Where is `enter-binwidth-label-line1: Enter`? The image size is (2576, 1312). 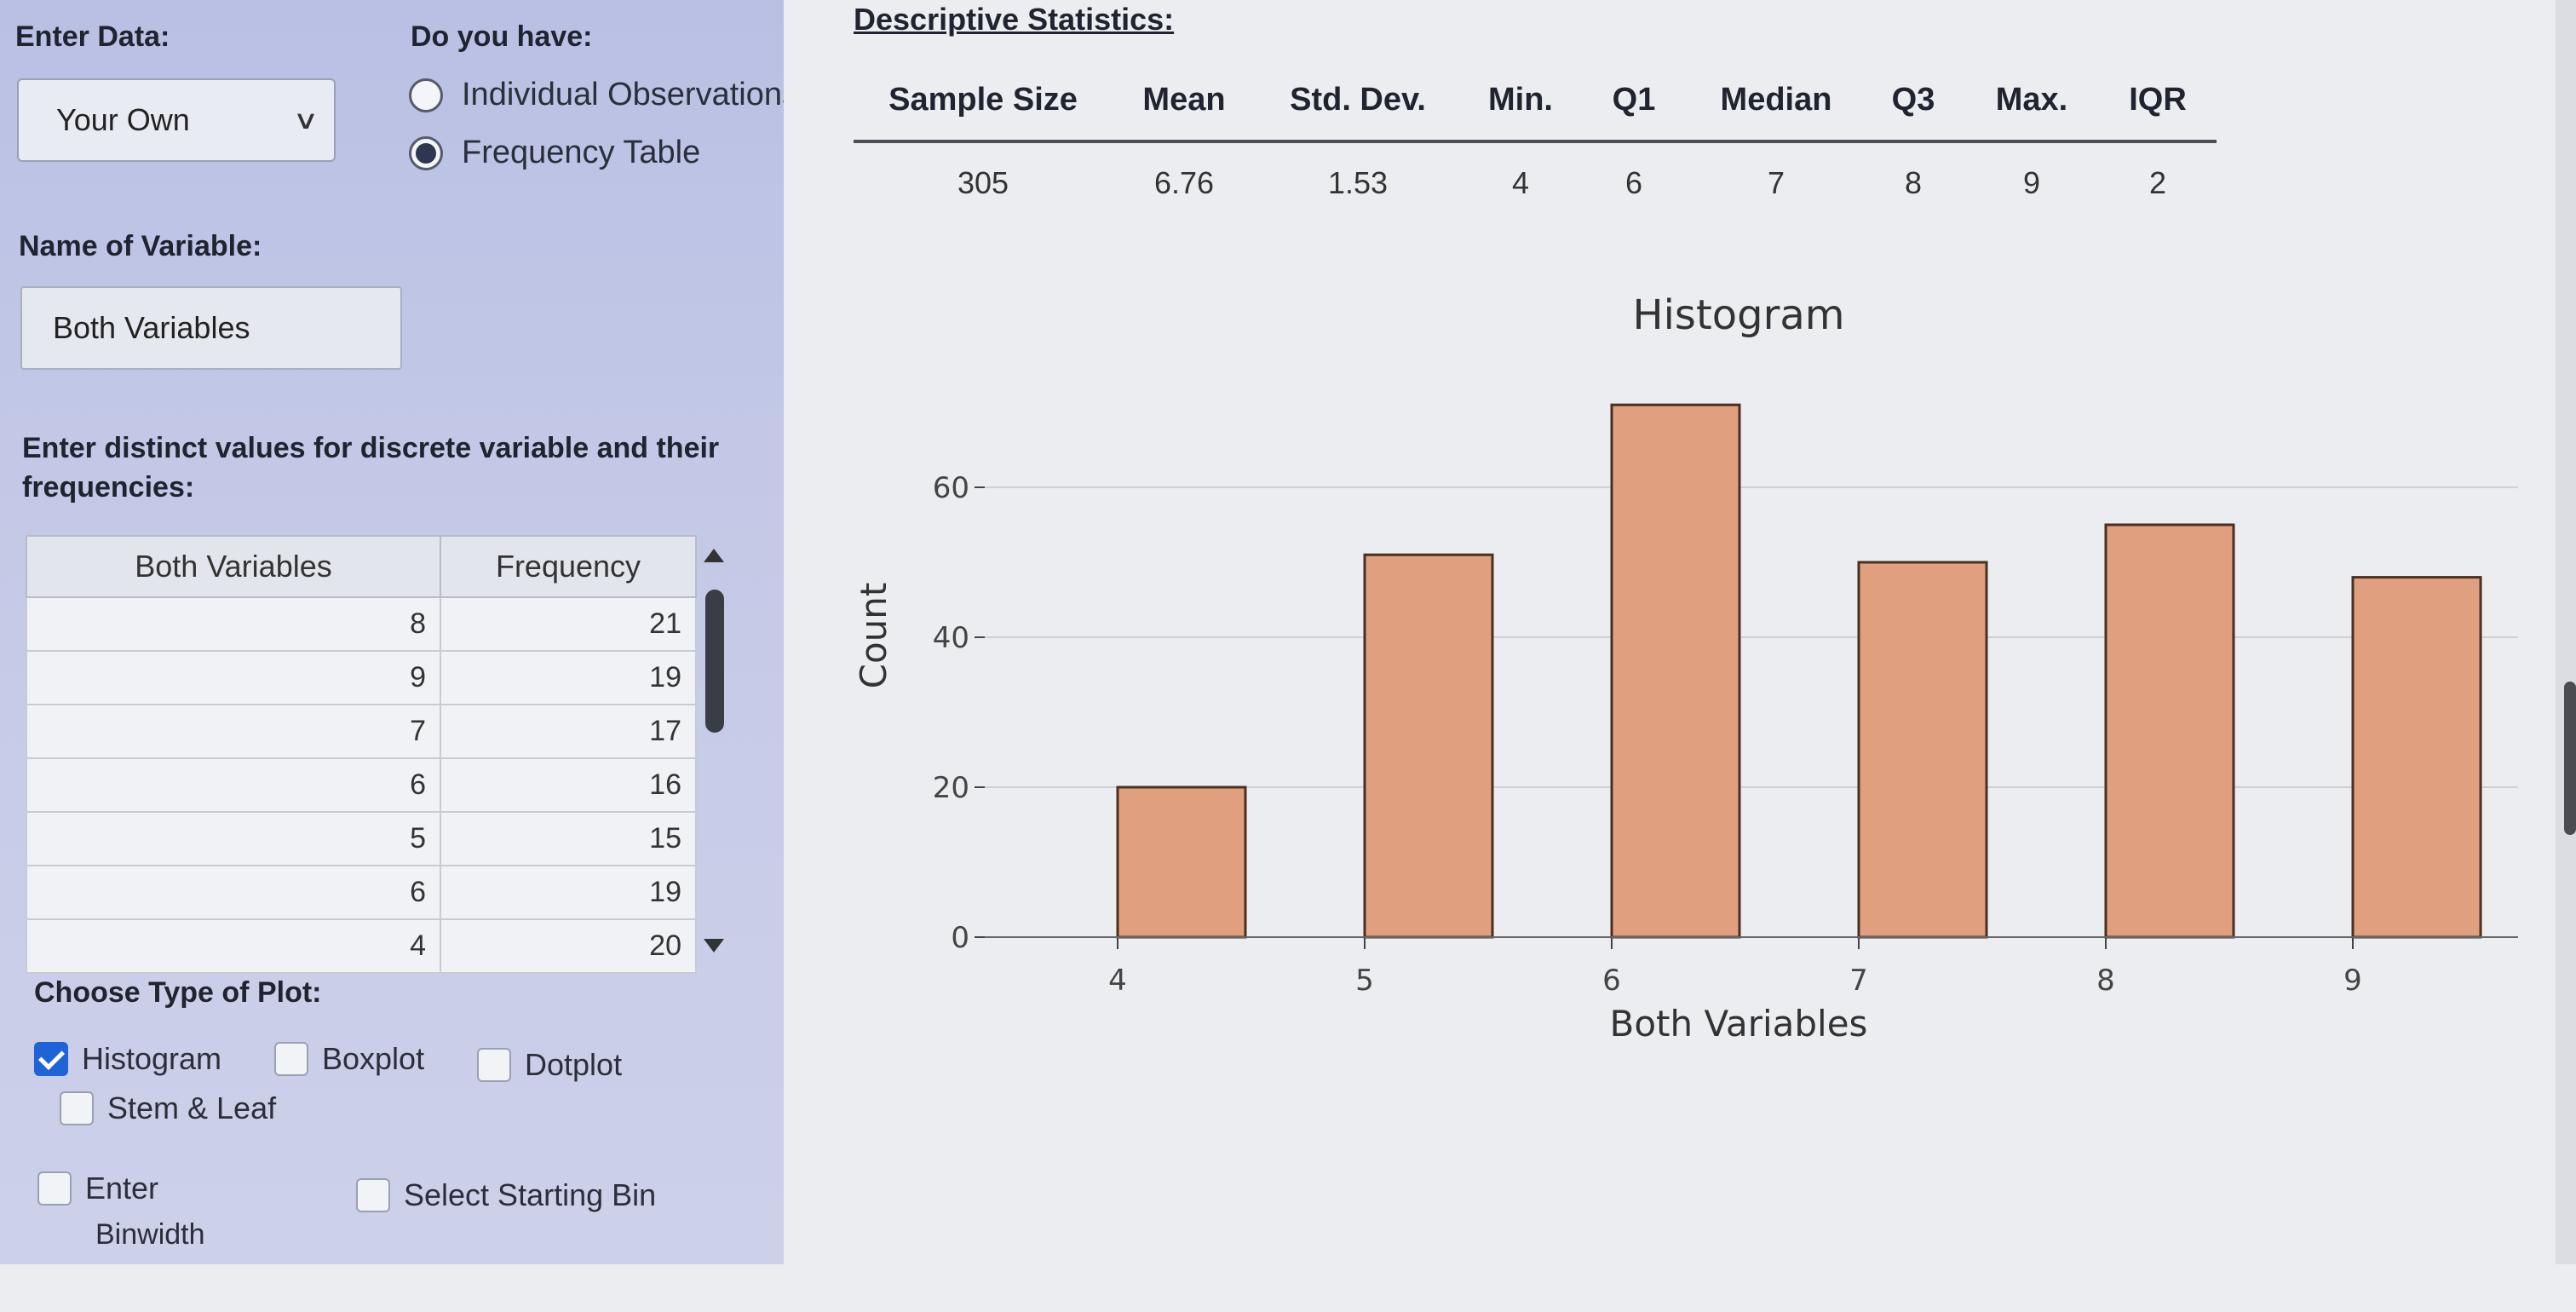
enter-binwidth-label-line1: Enter is located at coordinates (122, 1188).